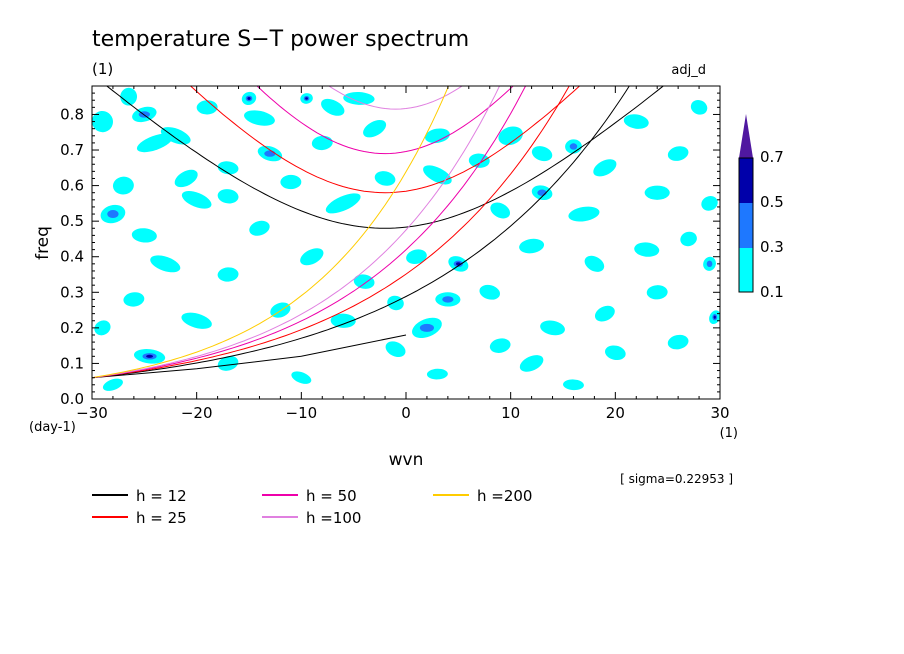 This screenshot has height=654, width=904. I want to click on colorbar: 0.7 0.5 0.3 0.1, so click(761, 207).